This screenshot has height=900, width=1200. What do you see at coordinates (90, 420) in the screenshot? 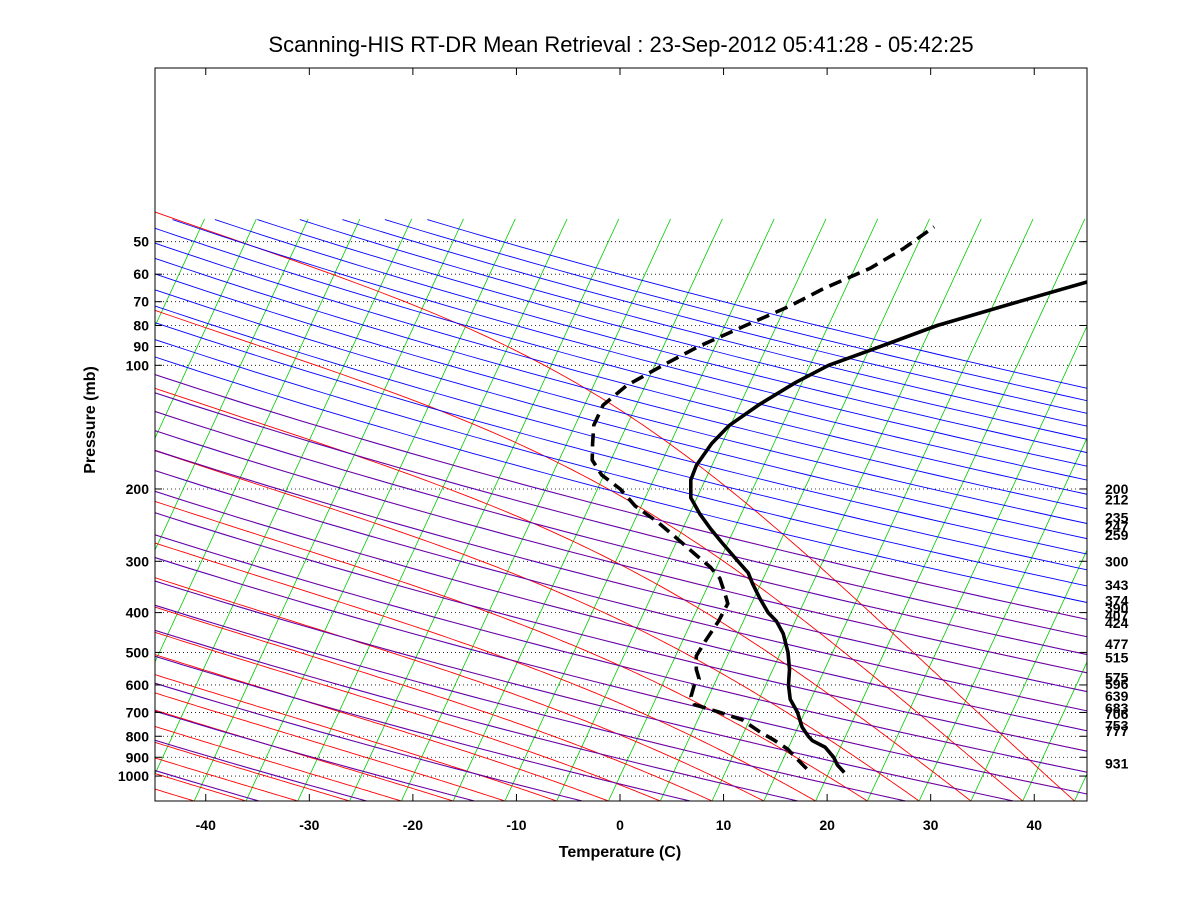
I see `y-axis-label: Pressure (mb)` at bounding box center [90, 420].